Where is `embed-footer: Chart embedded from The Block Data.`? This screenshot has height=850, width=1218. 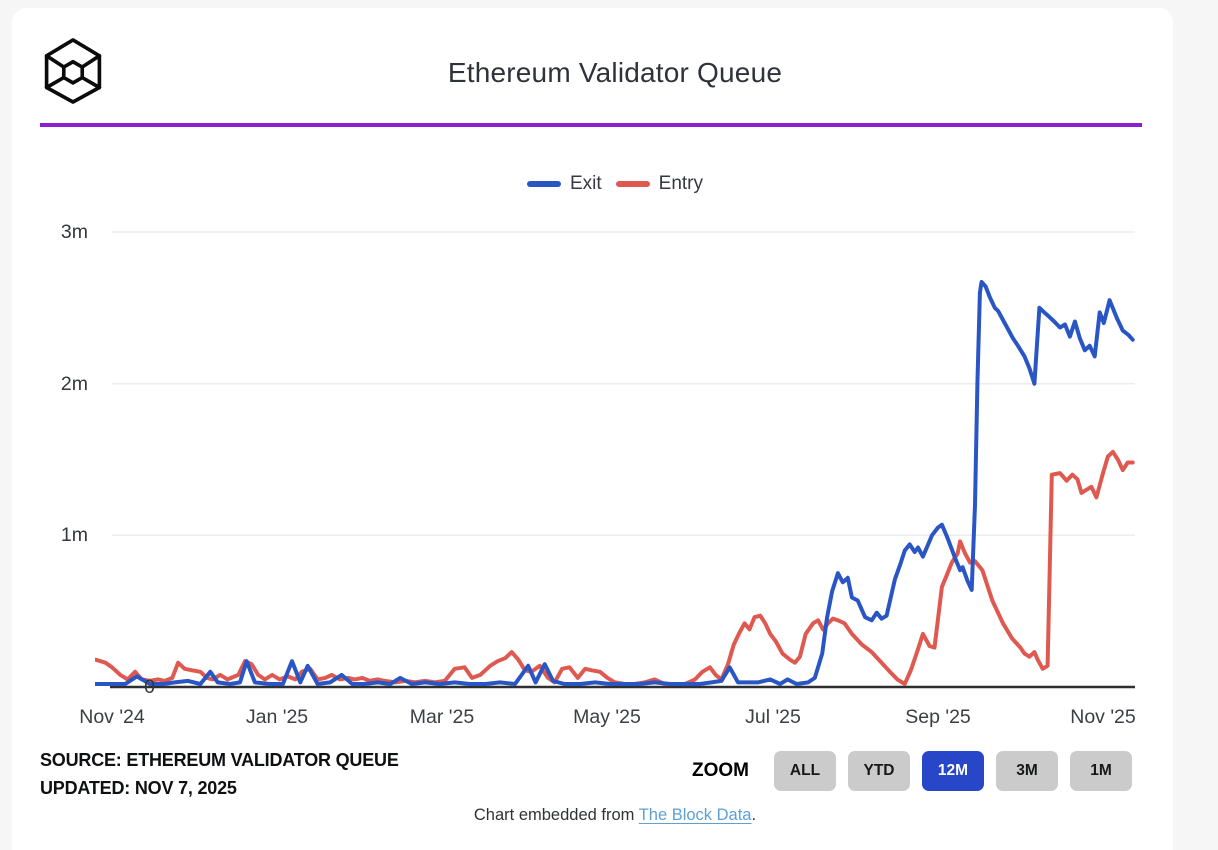 embed-footer: Chart embedded from The Block Data. is located at coordinates (615, 815).